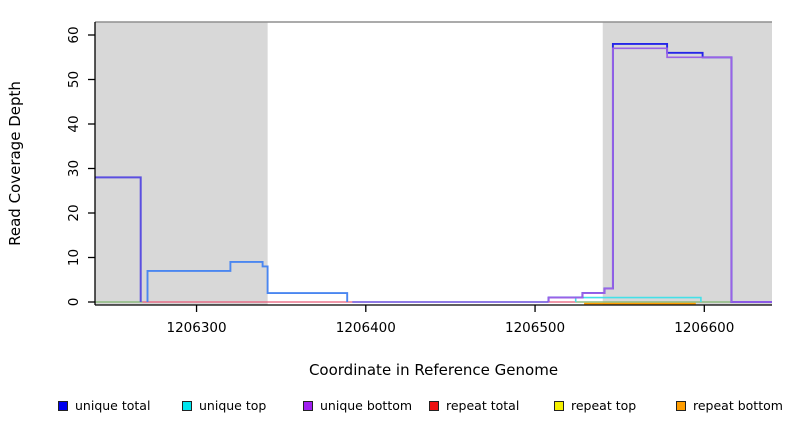  What do you see at coordinates (74, 212) in the screenshot?
I see `y-tick-label: 20` at bounding box center [74, 212].